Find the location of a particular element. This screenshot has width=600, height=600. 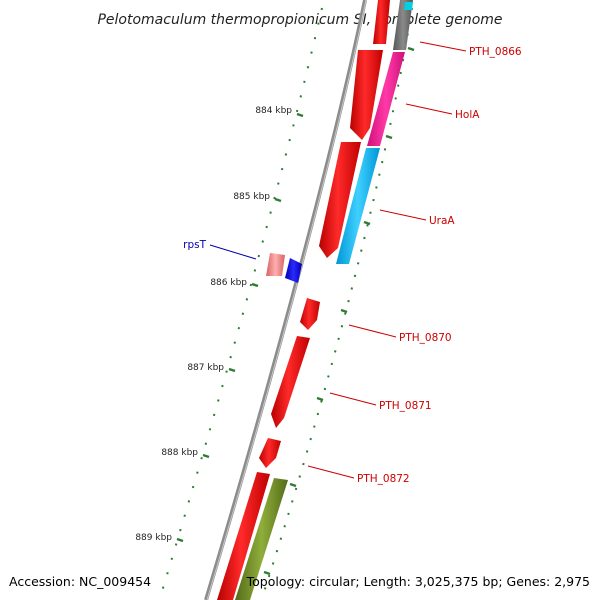

leader-pth0870 is located at coordinates (372, 331).